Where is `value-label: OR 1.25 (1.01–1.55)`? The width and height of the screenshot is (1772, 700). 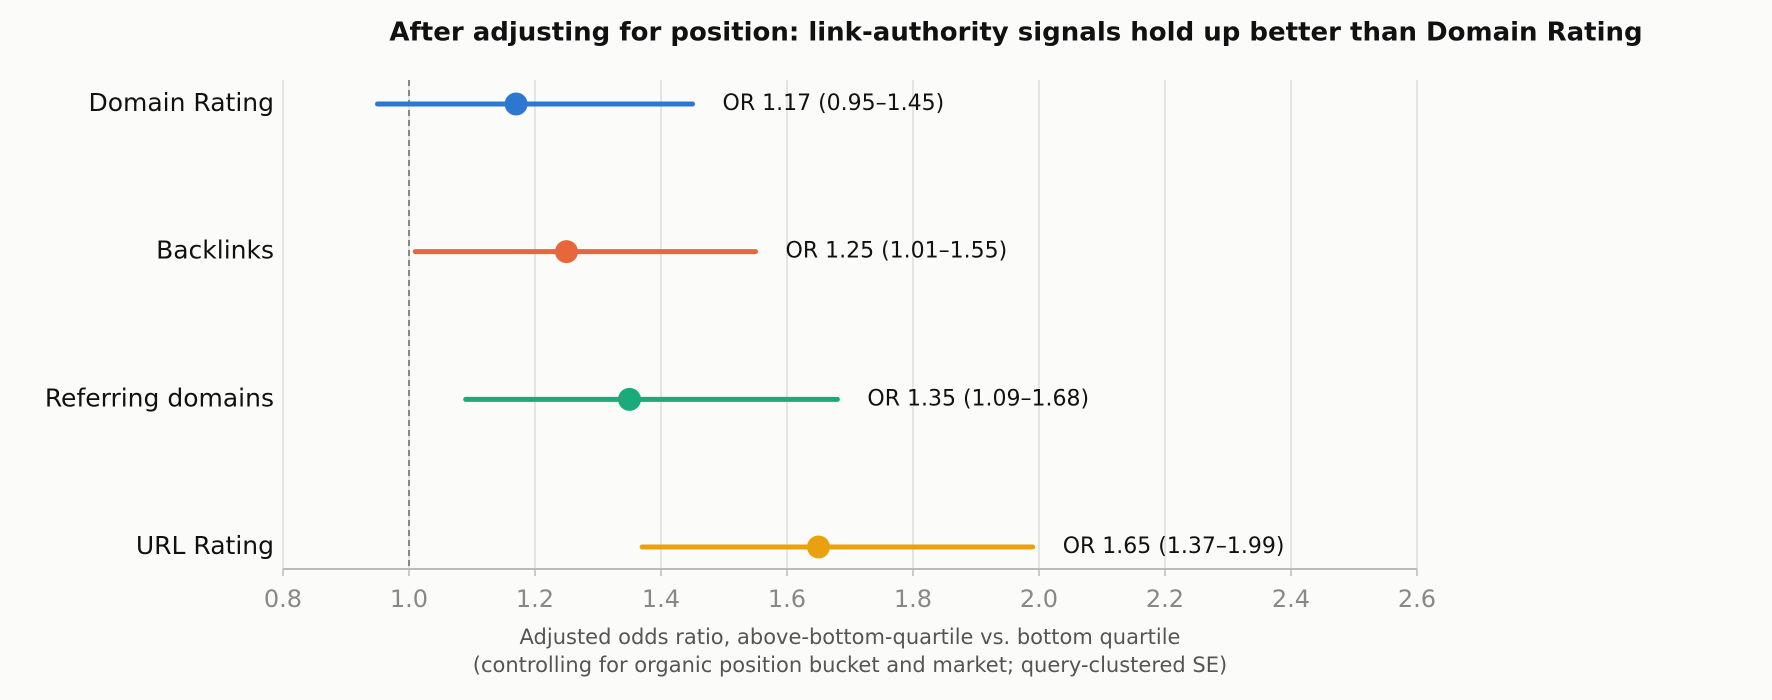 value-label: OR 1.25 (1.01–1.55) is located at coordinates (897, 251).